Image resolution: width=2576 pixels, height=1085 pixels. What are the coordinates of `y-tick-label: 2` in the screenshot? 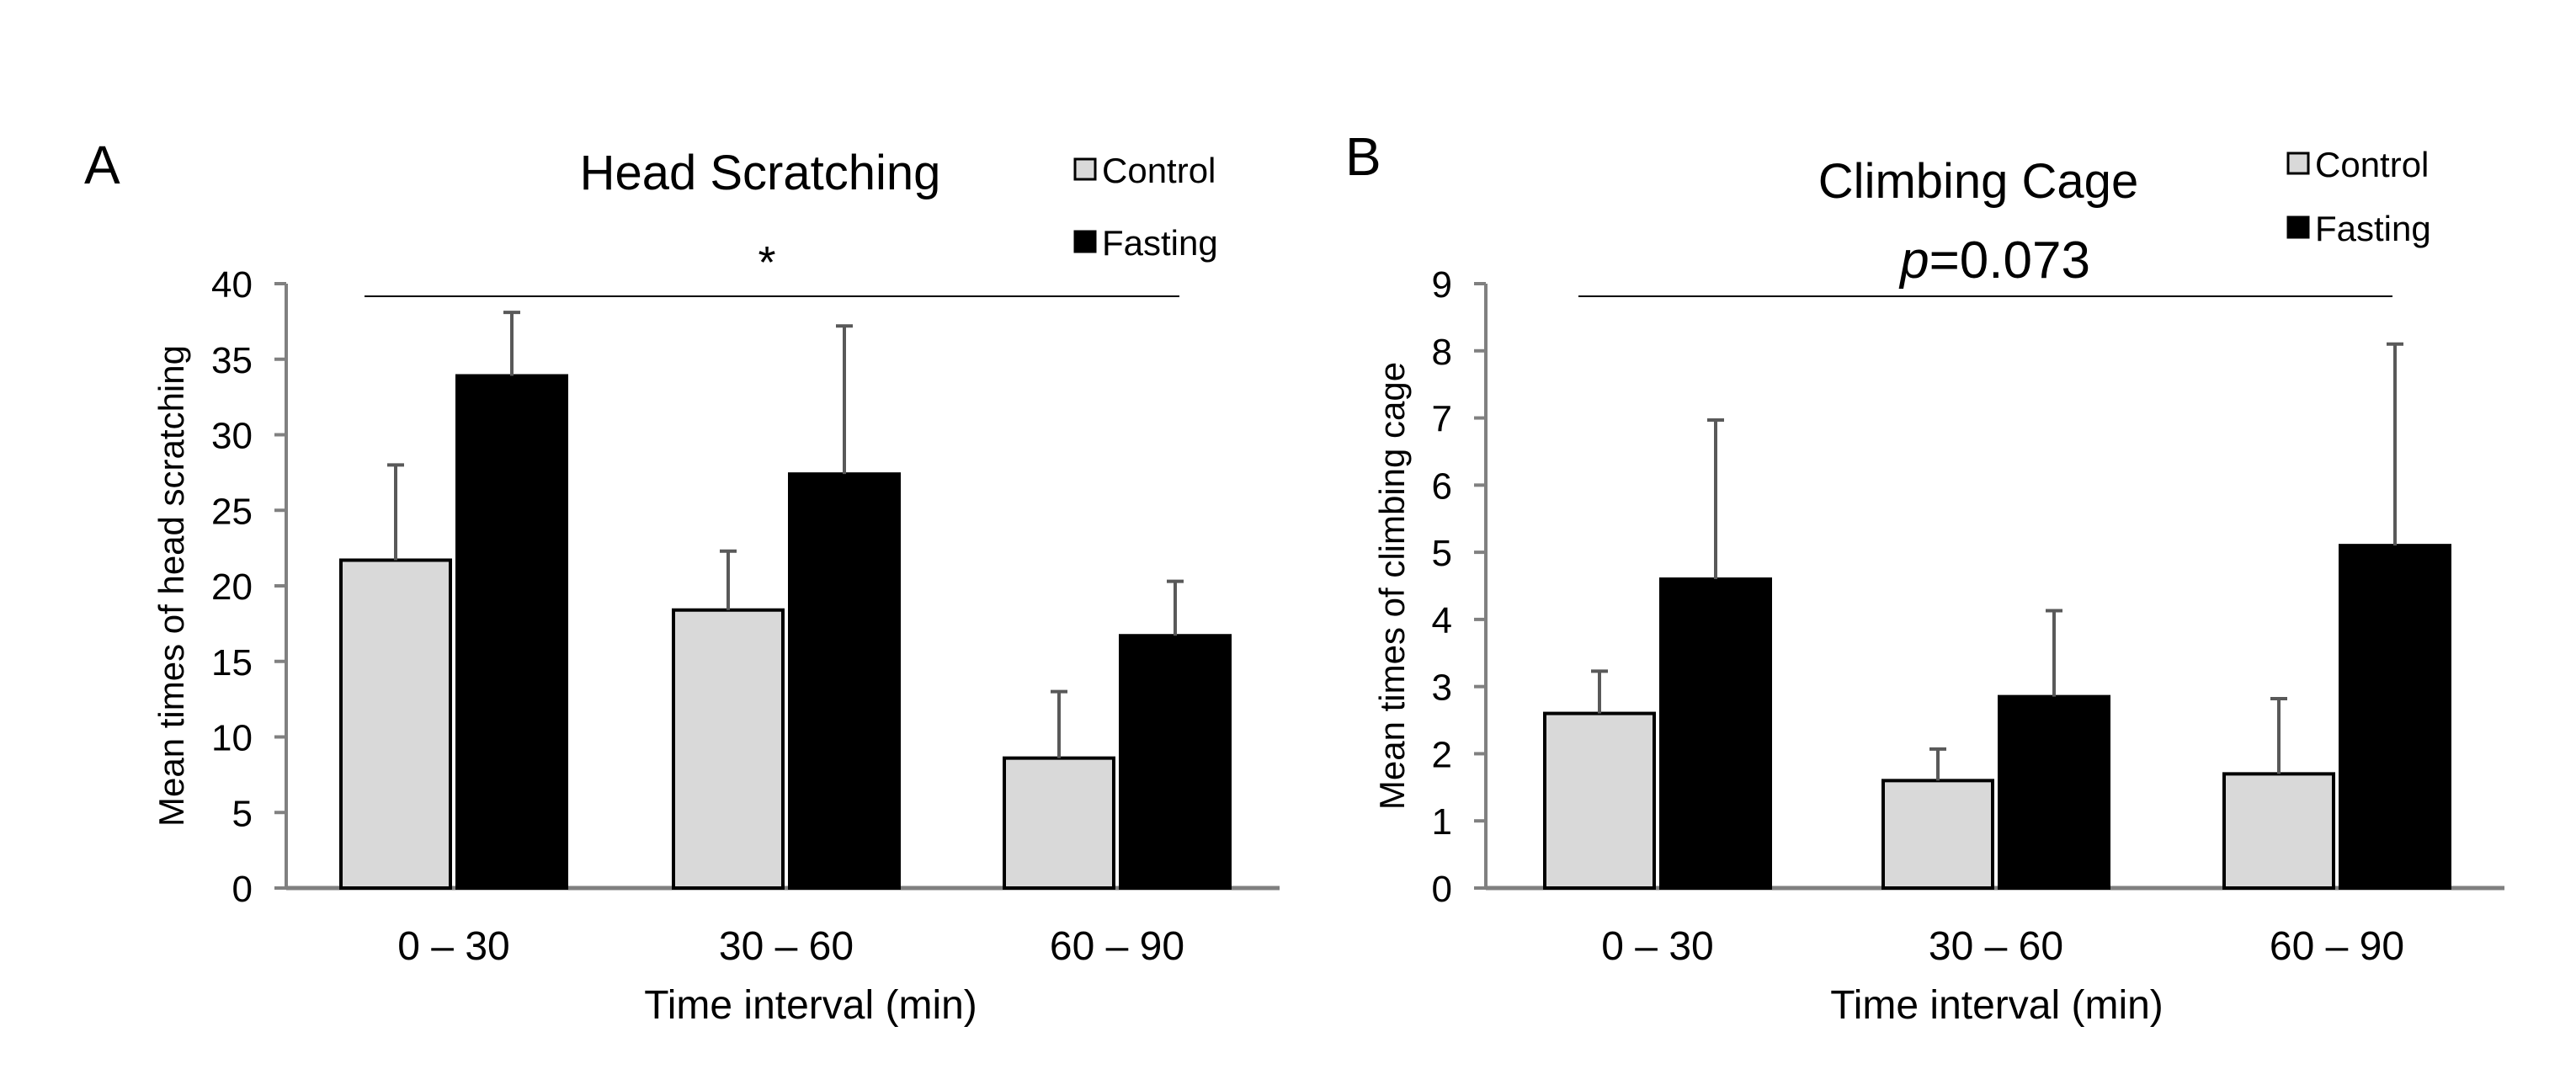 It's located at (1442, 754).